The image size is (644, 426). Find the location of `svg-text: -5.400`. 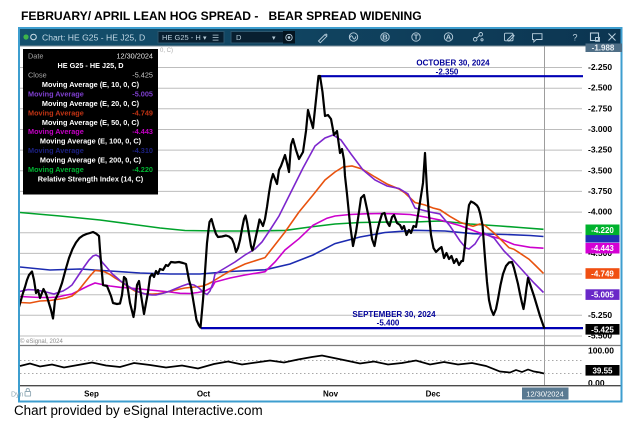

svg-text: -5.400 is located at coordinates (388, 323).